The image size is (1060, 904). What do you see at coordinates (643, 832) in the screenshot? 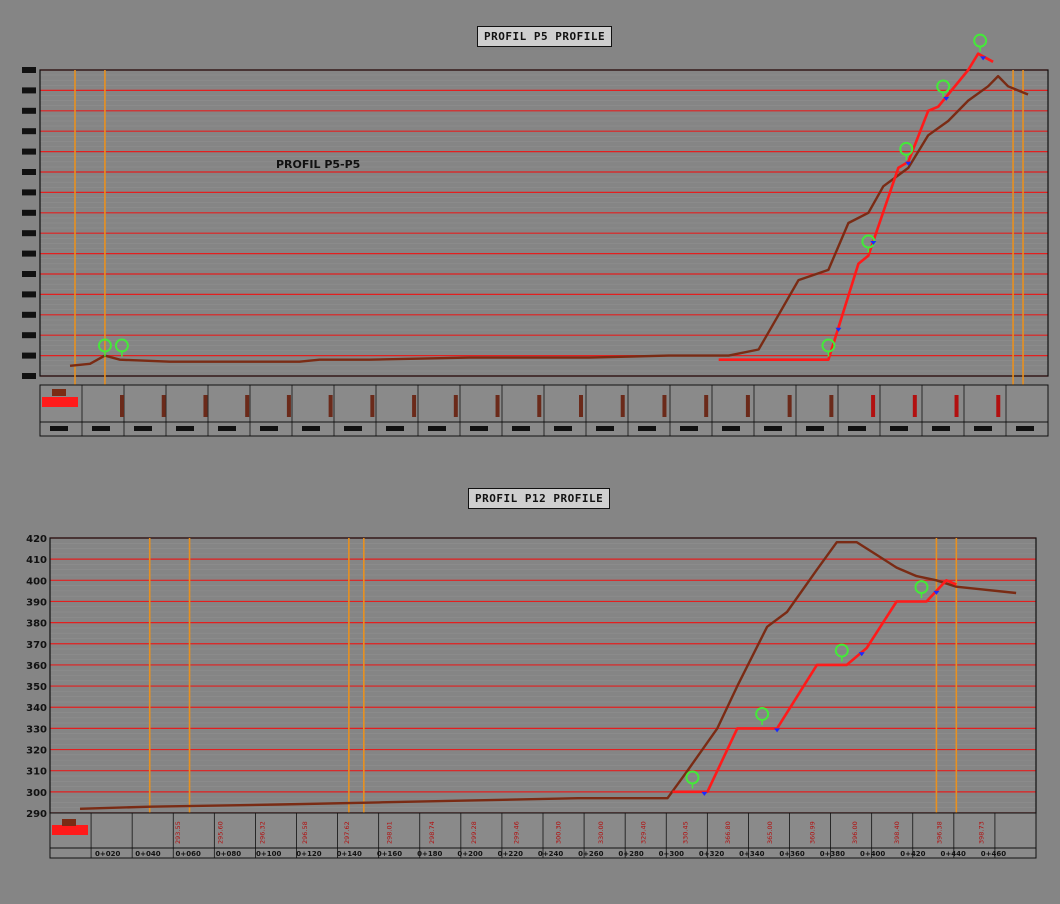
I see `station-elevation-label: 329.40` at bounding box center [643, 832].